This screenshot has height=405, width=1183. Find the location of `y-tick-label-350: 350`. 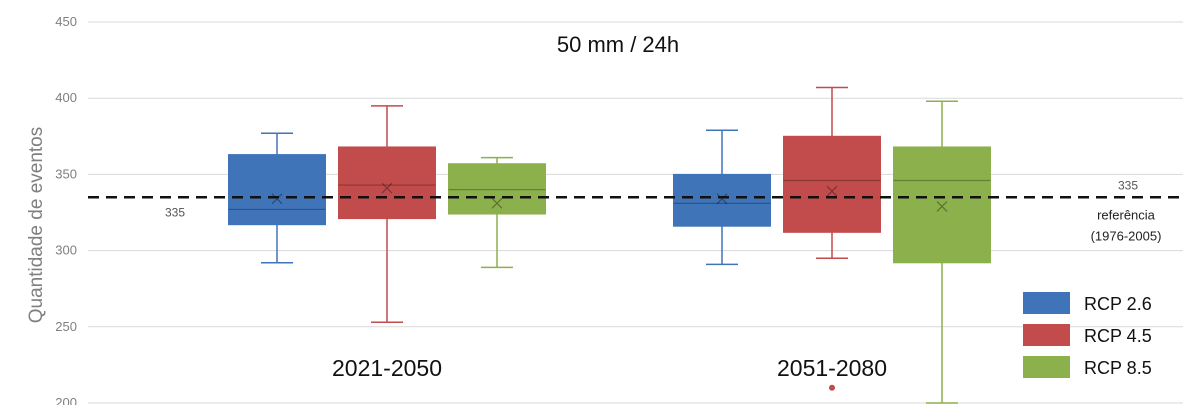

y-tick-label-350: 350 is located at coordinates (66, 173).